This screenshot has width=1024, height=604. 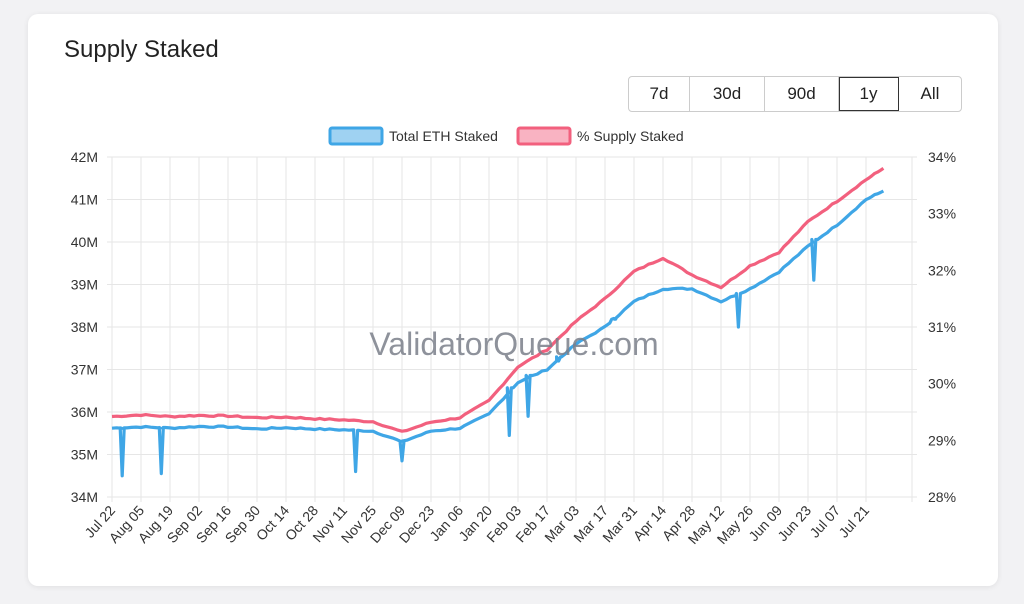 What do you see at coordinates (356, 136) in the screenshot?
I see `legend-swatch-total-eth-staked` at bounding box center [356, 136].